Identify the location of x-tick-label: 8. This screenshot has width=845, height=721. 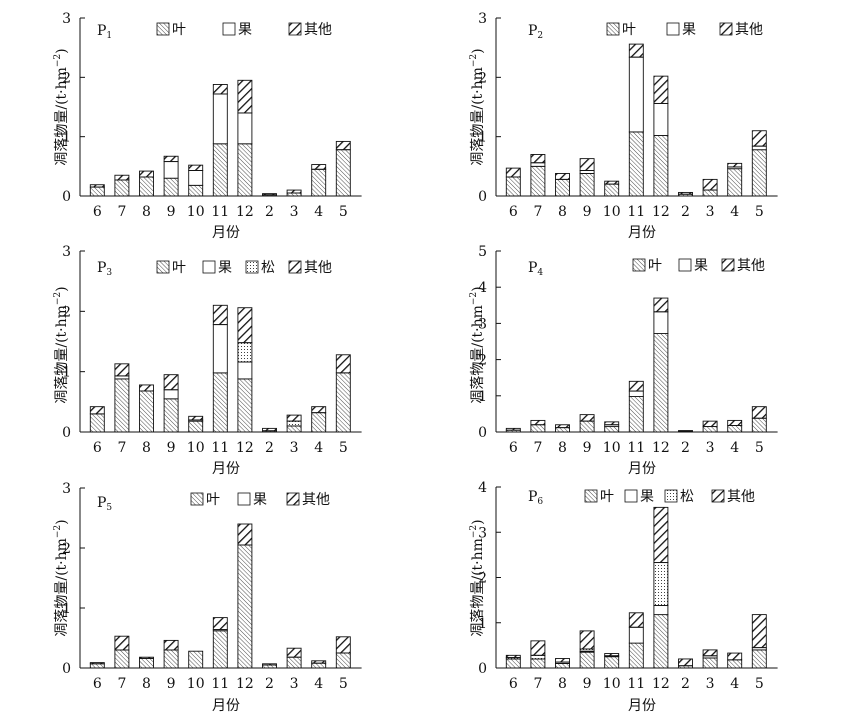
(562, 448).